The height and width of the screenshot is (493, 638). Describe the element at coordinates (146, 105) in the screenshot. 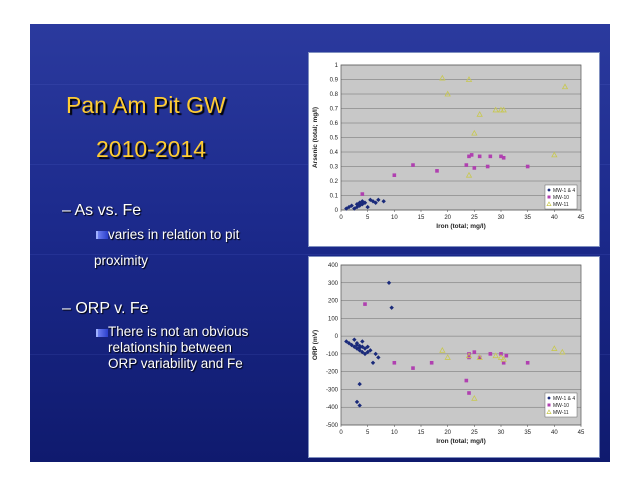

I see `slide-title-line1: Pan Am Pit GW` at that location.